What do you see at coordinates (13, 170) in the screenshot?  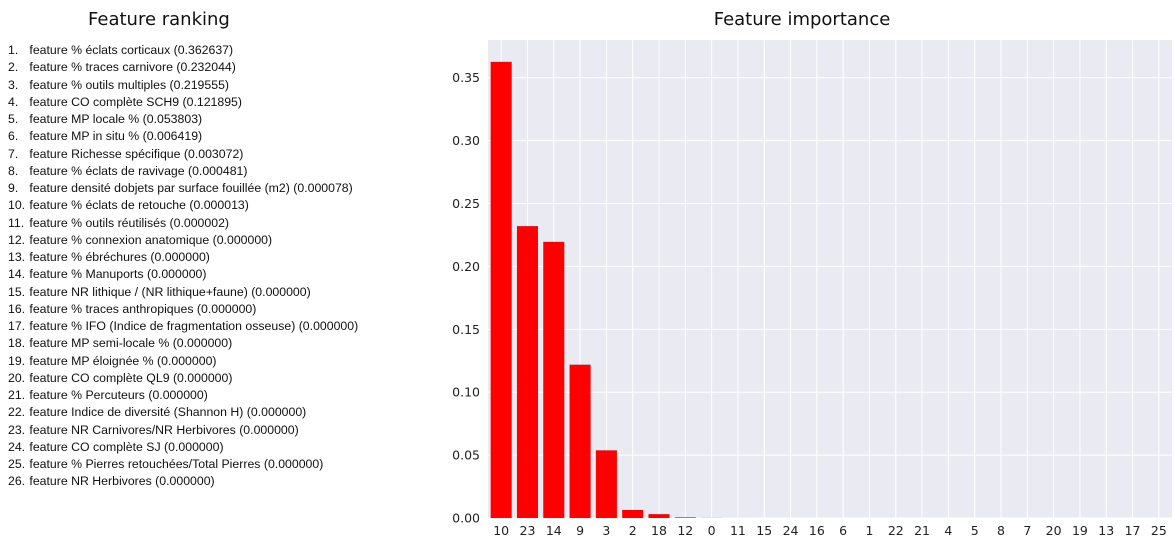 I see `ranking-item-rank: 8.` at bounding box center [13, 170].